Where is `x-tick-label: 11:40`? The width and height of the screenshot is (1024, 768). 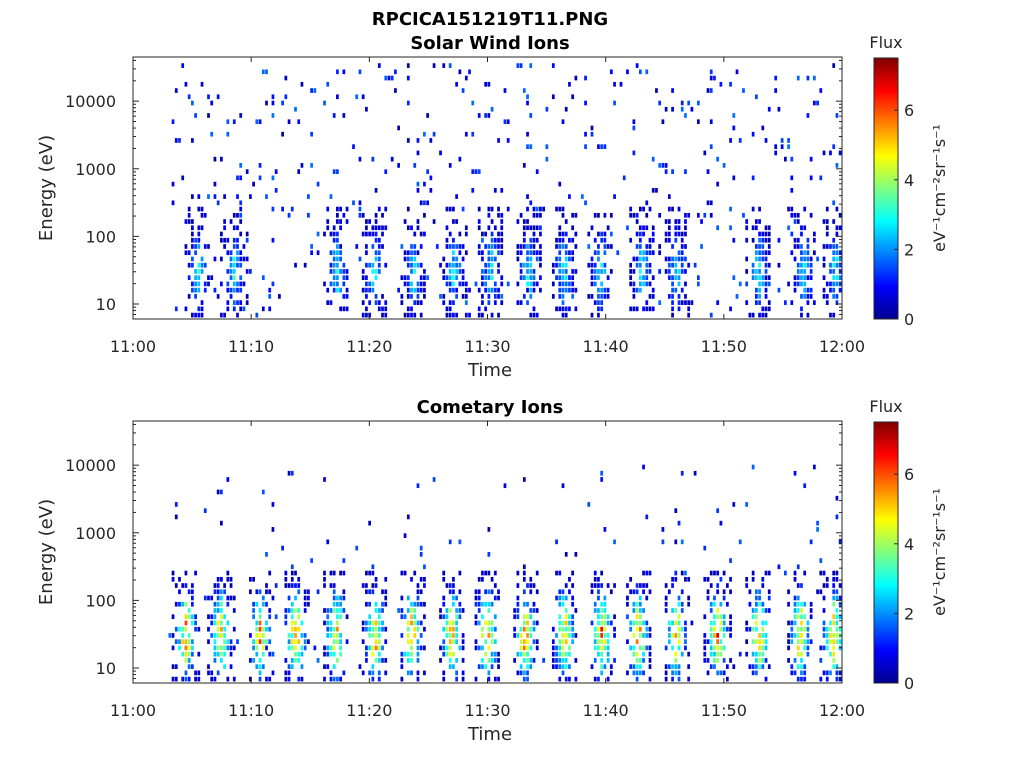 x-tick-label: 11:40 is located at coordinates (606, 346).